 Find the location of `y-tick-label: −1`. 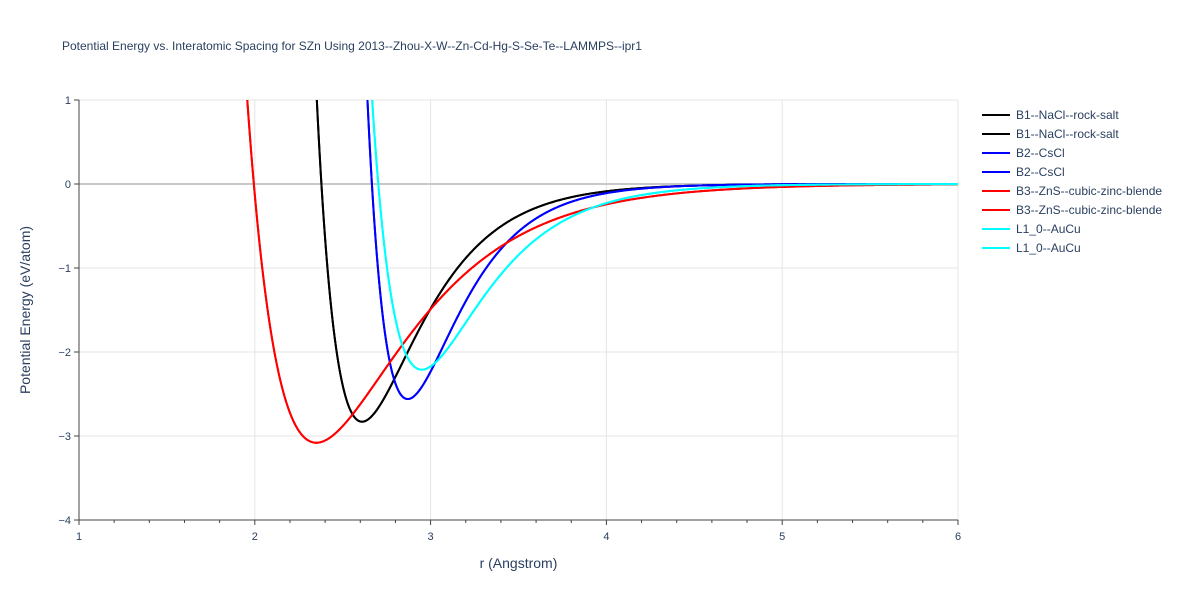

y-tick-label: −1 is located at coordinates (64, 269).